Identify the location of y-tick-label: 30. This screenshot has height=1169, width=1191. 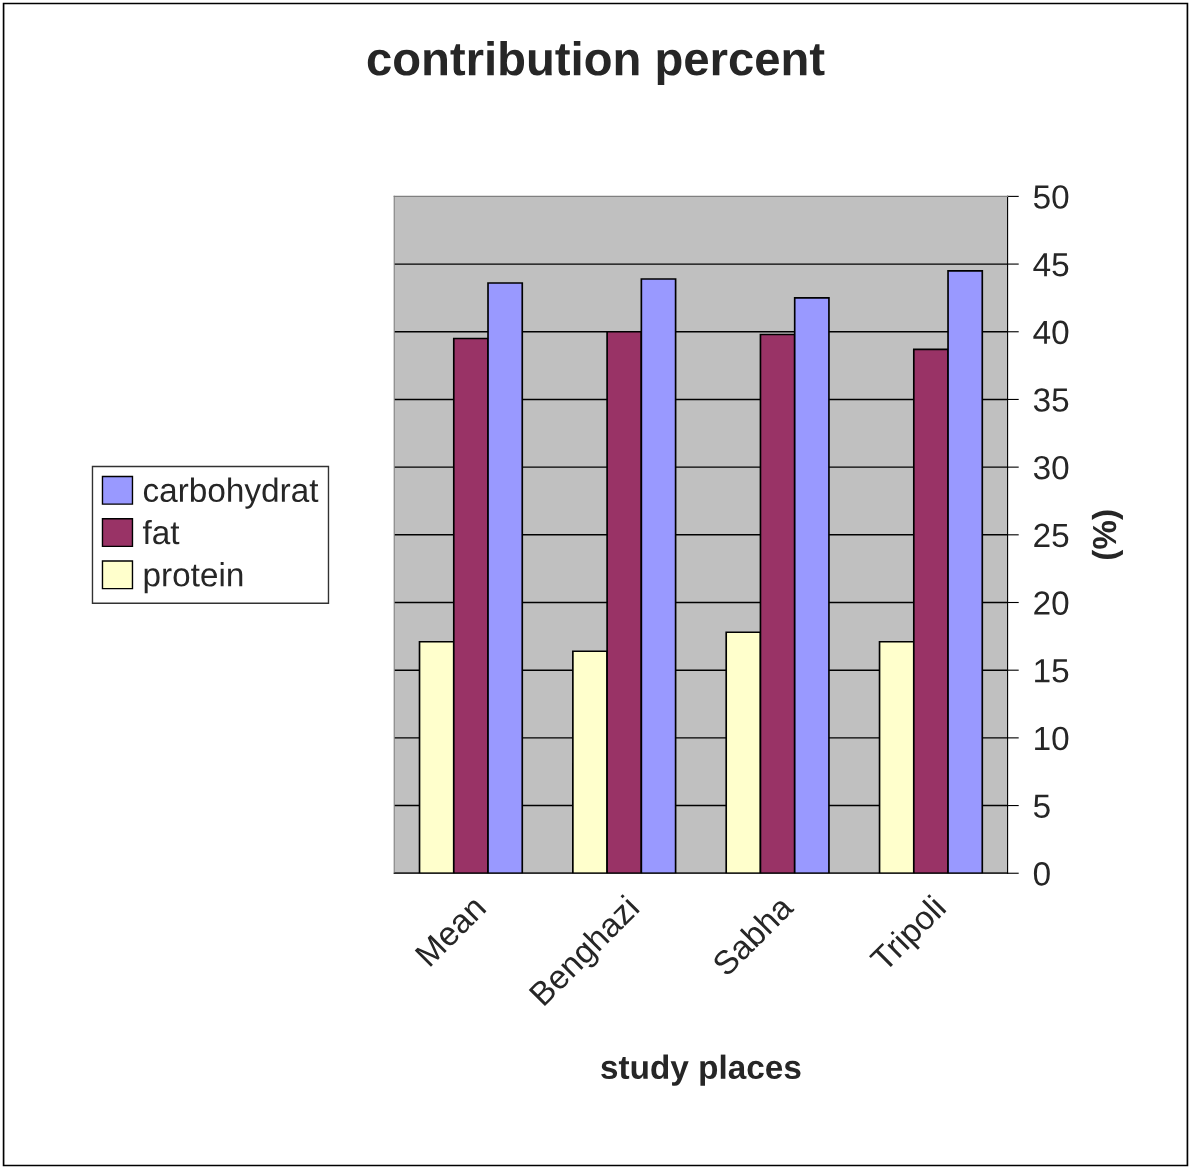
(1051, 467).